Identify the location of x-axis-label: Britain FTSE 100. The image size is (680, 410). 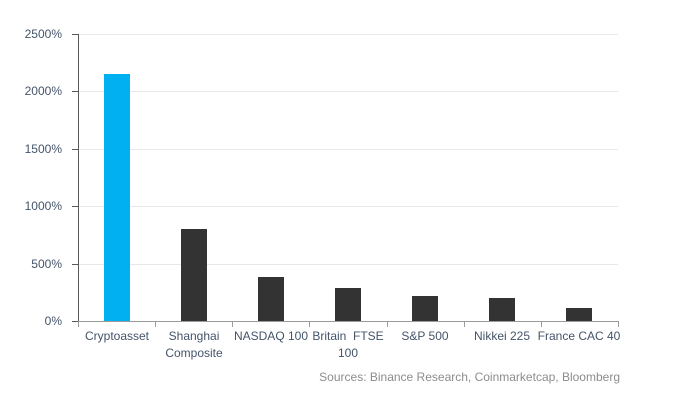
(348, 345).